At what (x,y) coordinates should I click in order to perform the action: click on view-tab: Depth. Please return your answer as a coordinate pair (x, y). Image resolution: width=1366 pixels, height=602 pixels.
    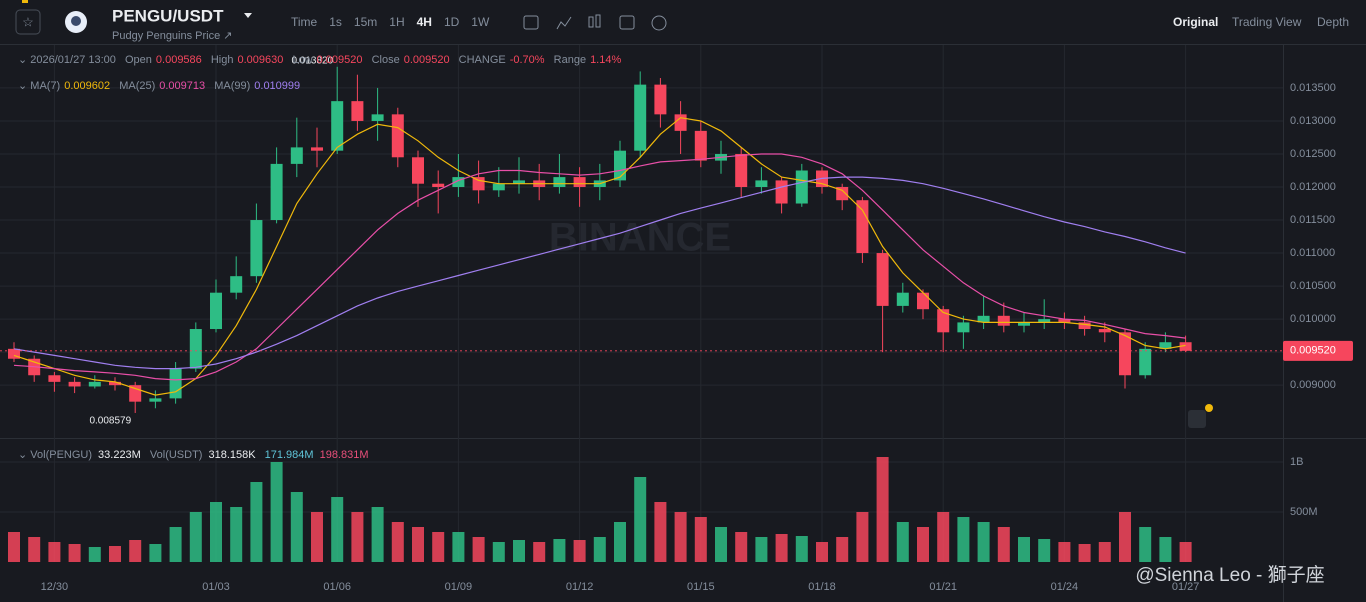
    Looking at the image, I should click on (1333, 22).